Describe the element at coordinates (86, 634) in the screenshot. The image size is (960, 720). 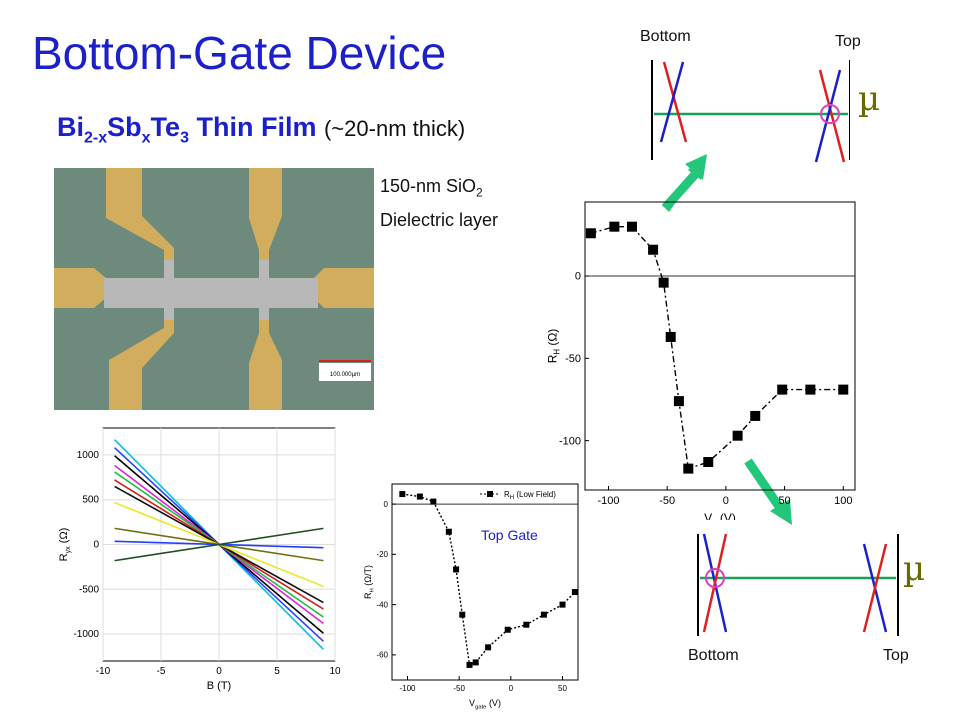
I see `y-tick-label: -1000` at that location.